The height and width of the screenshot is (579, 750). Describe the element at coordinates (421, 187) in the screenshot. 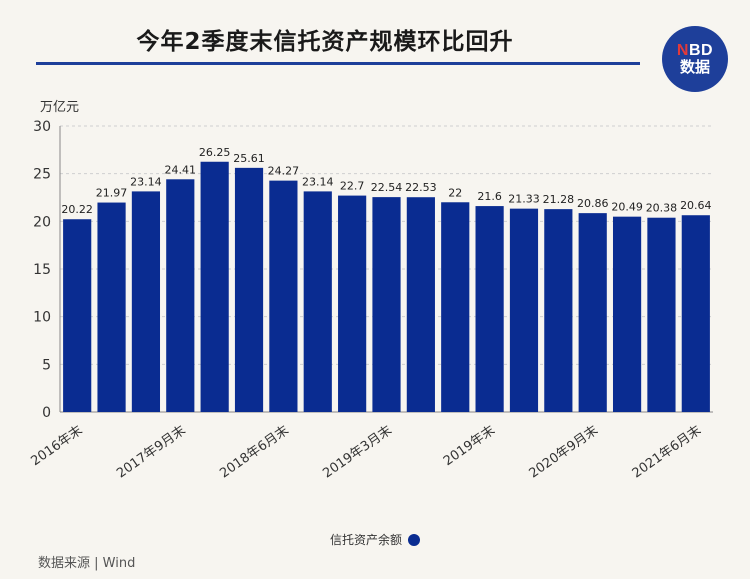

I see `data-label: 22.53` at that location.